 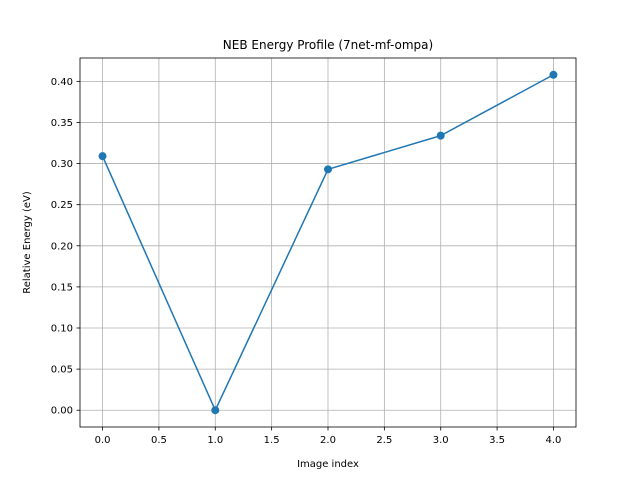 I want to click on y-tick-label: 0.15, so click(x=62, y=287).